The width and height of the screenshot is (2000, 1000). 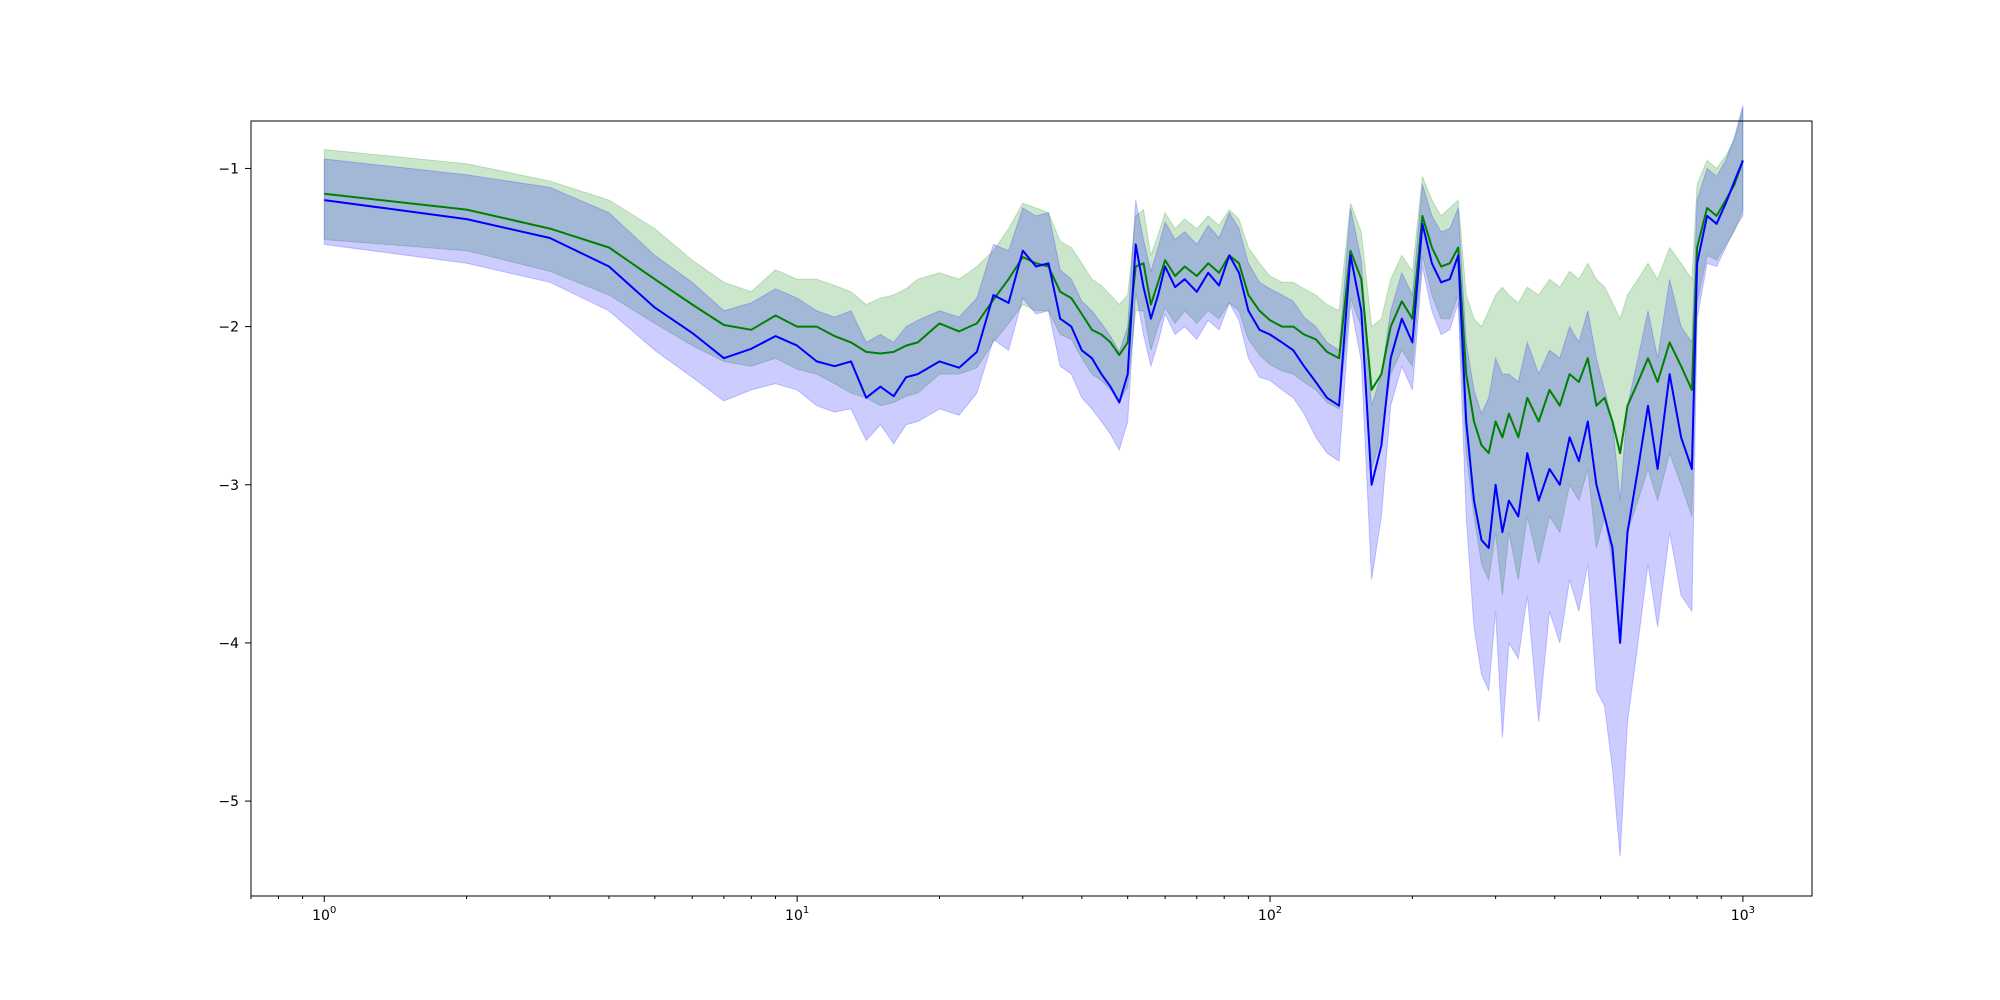 What do you see at coordinates (324, 914) in the screenshot?
I see `x-tick-label-0: 10⁰` at bounding box center [324, 914].